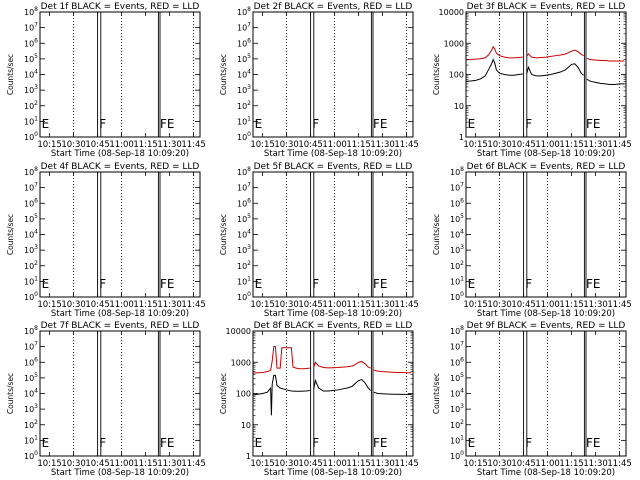 The image size is (640, 480). Describe the element at coordinates (246, 425) in the screenshot. I see `y-tick-label: 10` at that location.